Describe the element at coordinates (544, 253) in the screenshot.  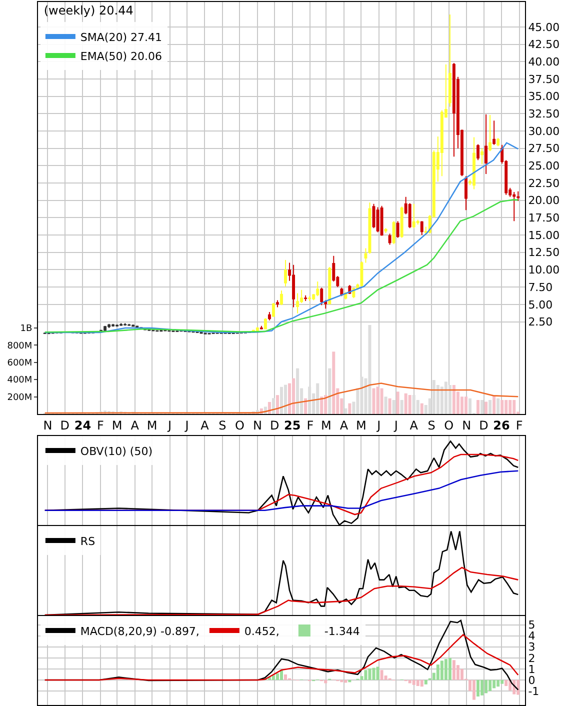
I see `y-tick-label: 12.50` at that location.